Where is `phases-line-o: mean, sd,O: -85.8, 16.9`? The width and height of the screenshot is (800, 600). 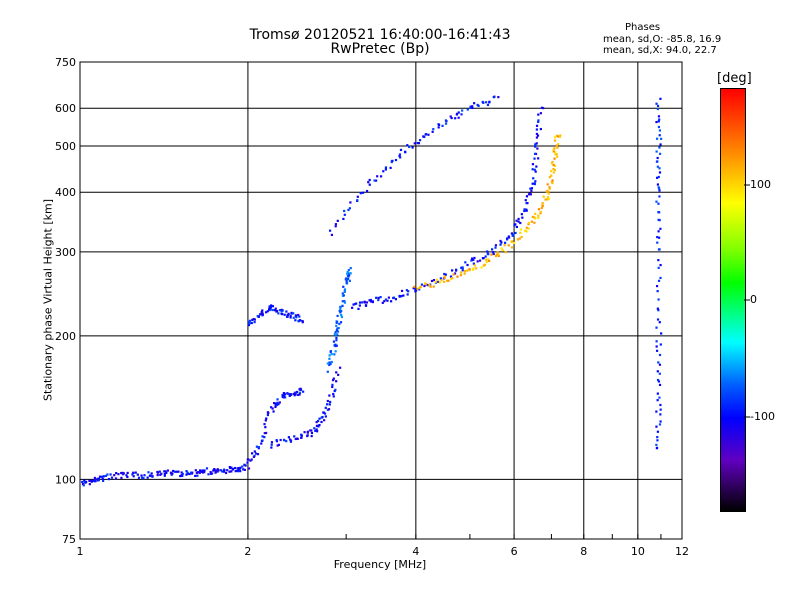
phases-line-o: mean, sd,O: -85.8, 16.9 is located at coordinates (662, 39).